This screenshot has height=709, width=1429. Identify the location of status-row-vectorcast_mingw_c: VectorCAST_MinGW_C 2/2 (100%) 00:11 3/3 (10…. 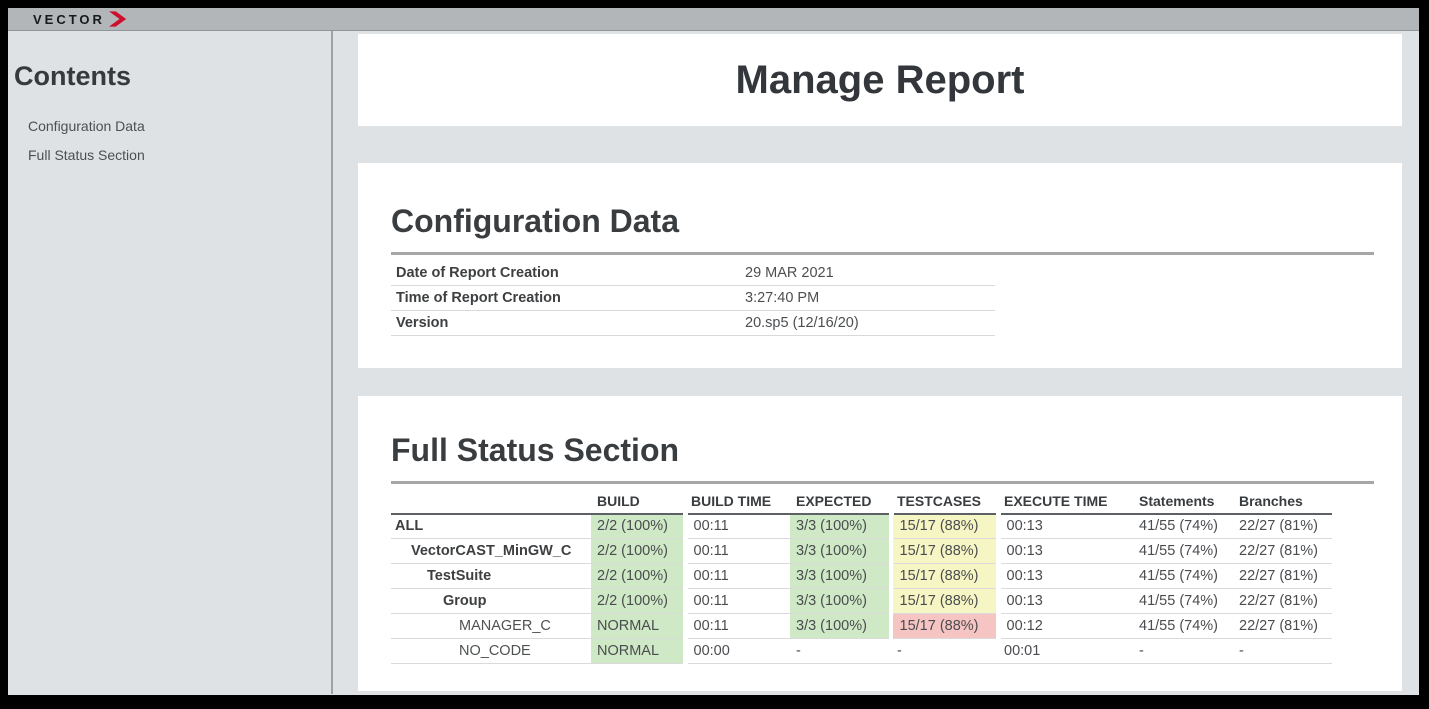
(861, 551).